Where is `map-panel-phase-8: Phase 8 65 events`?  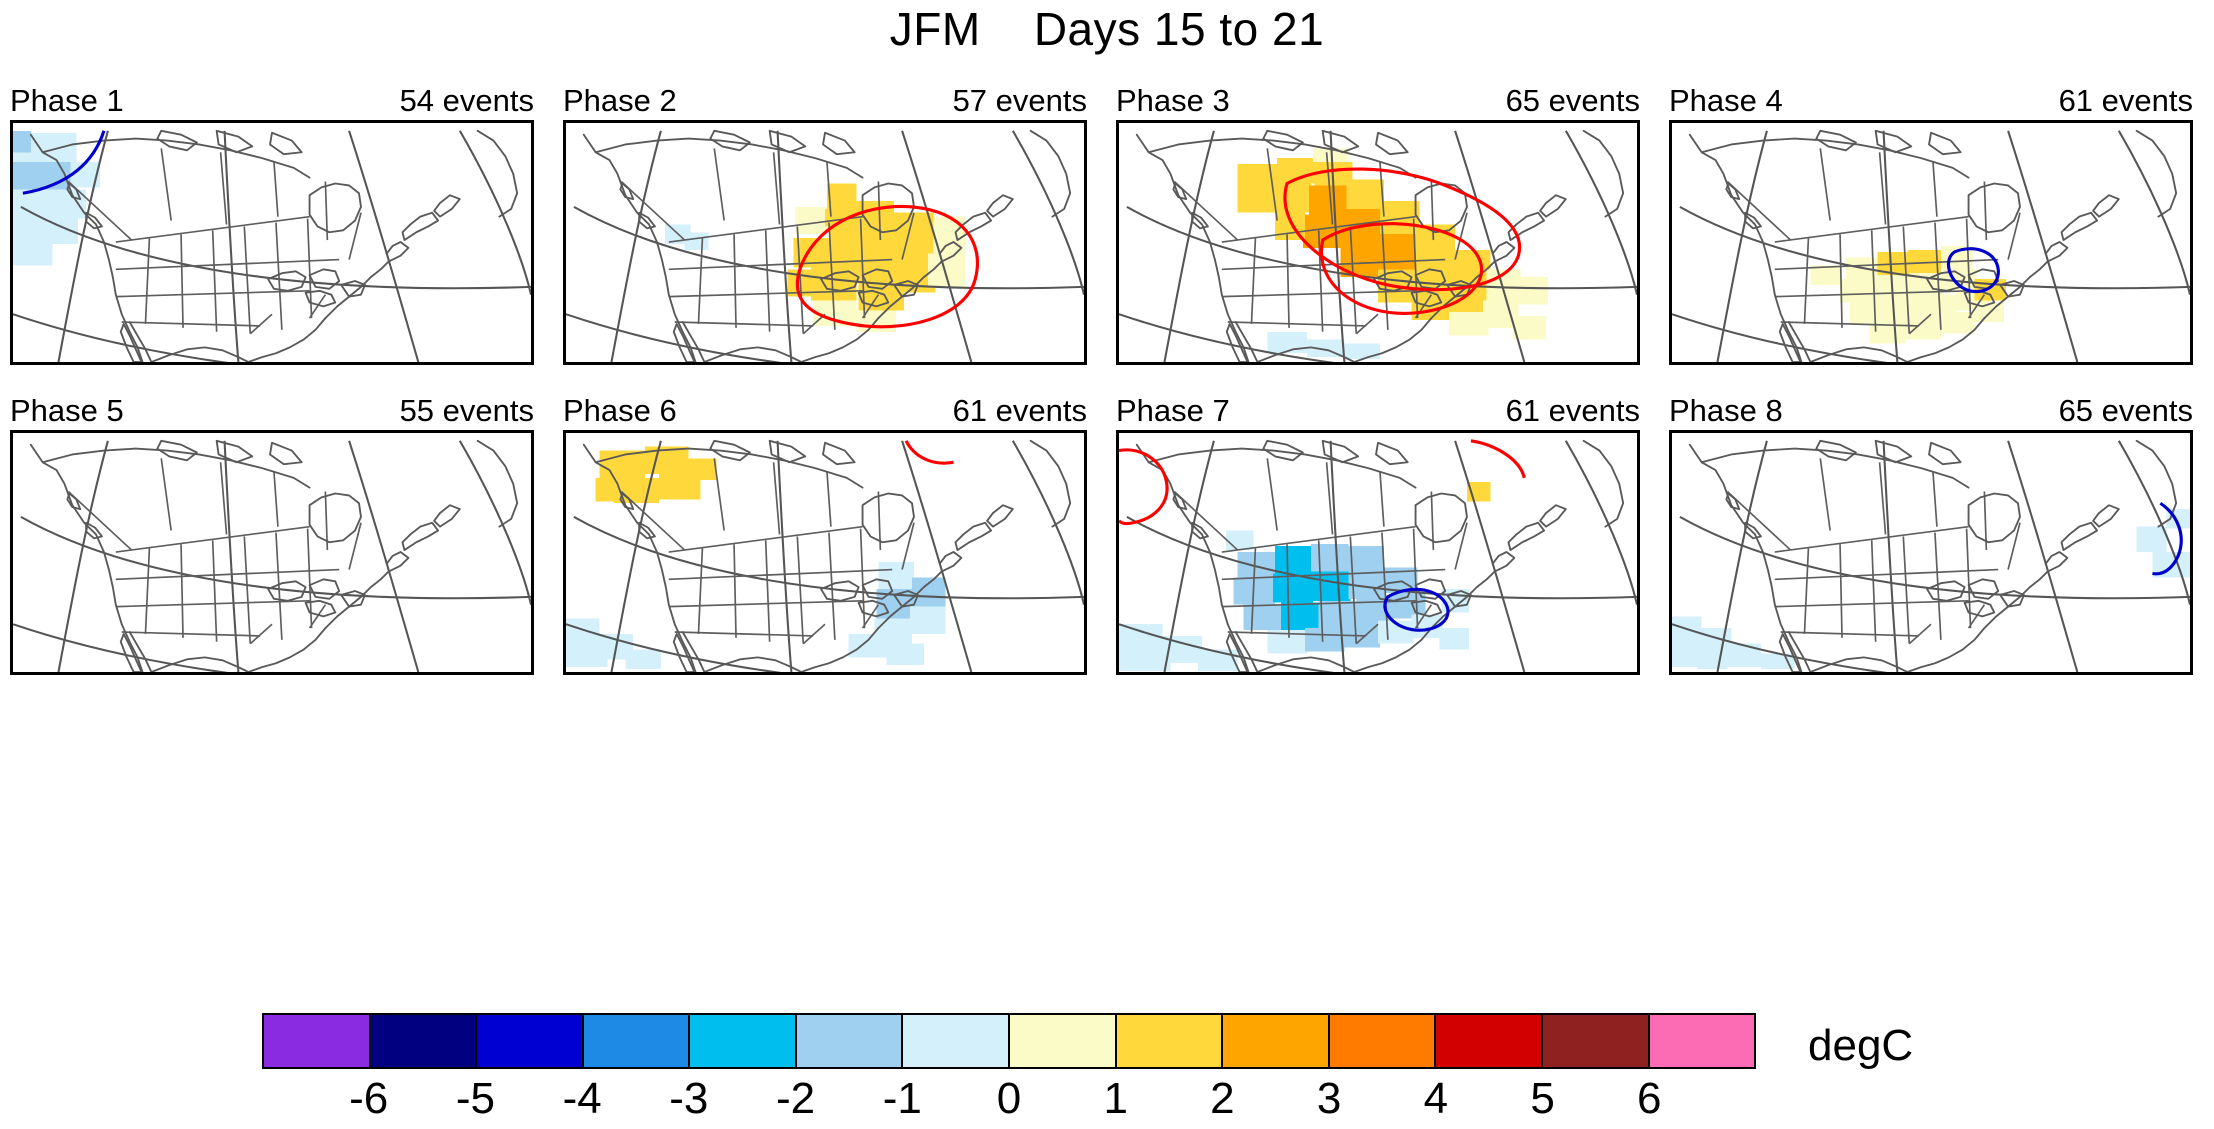
map-panel-phase-8: Phase 8 65 events is located at coordinates (1931, 534).